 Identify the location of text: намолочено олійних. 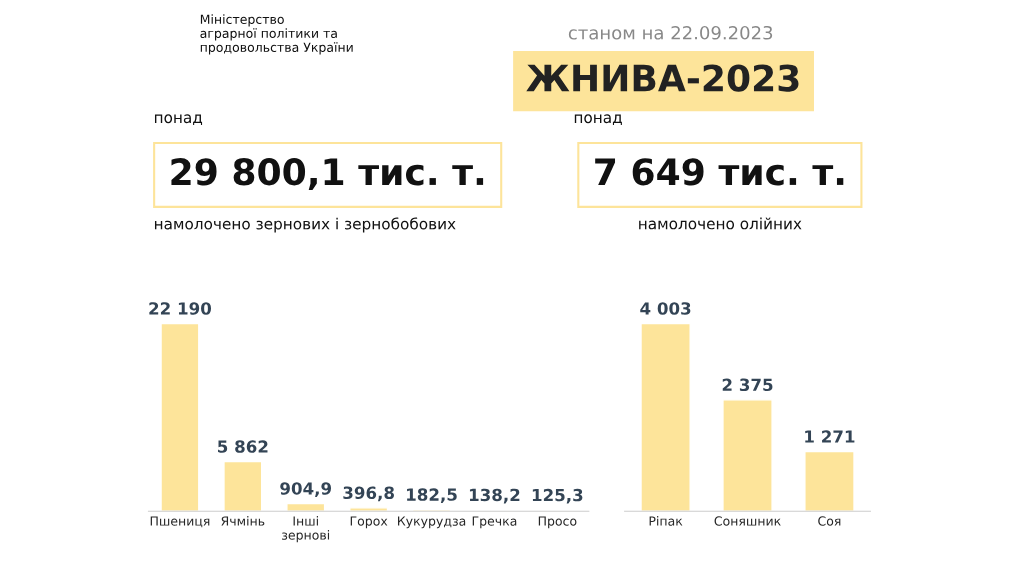
(720, 223).